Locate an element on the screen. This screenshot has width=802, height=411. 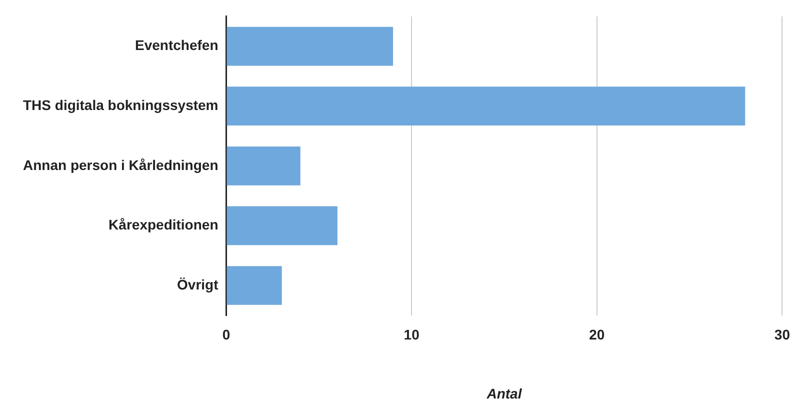
x-tick-label: 30 is located at coordinates (782, 334).